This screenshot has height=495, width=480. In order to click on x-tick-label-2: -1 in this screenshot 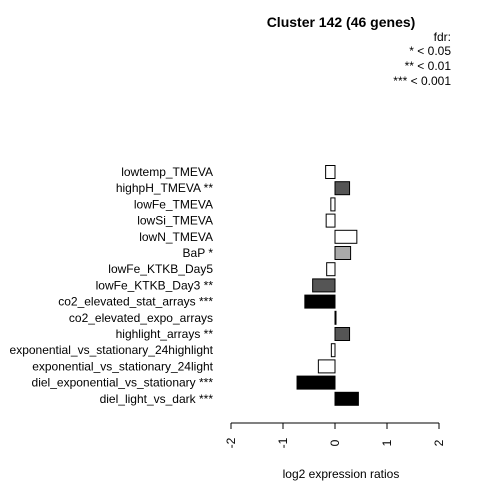, I will do `click(283, 442)`.